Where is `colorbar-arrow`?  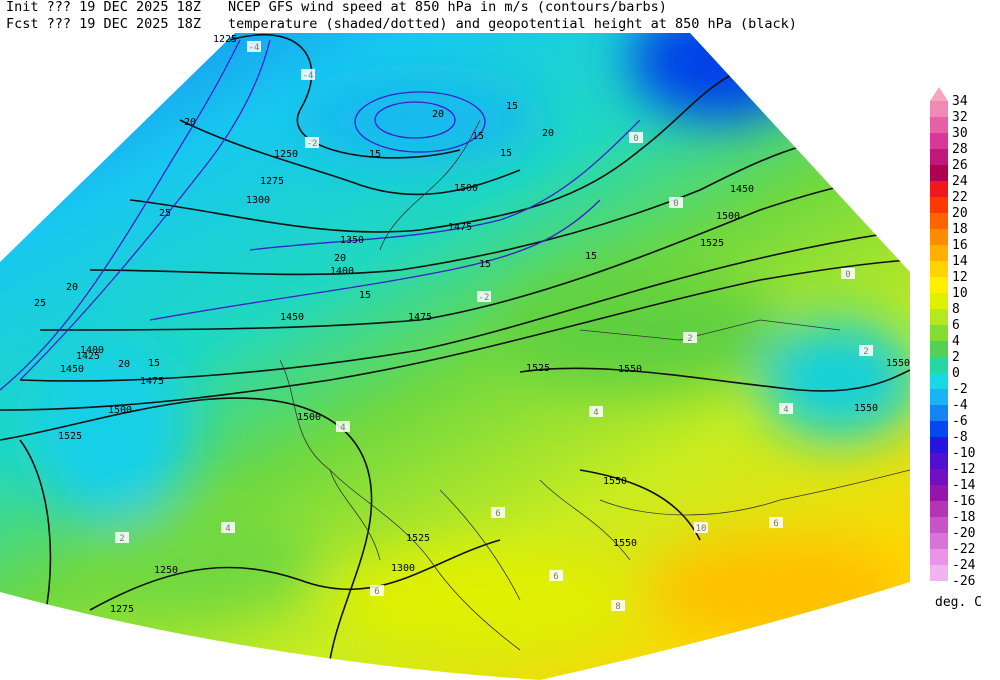 colorbar-arrow is located at coordinates (939, 94).